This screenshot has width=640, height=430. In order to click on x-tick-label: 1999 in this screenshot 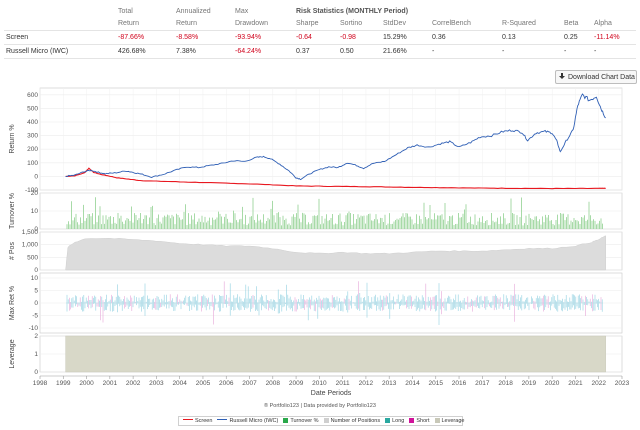, I will do `click(63, 383)`.